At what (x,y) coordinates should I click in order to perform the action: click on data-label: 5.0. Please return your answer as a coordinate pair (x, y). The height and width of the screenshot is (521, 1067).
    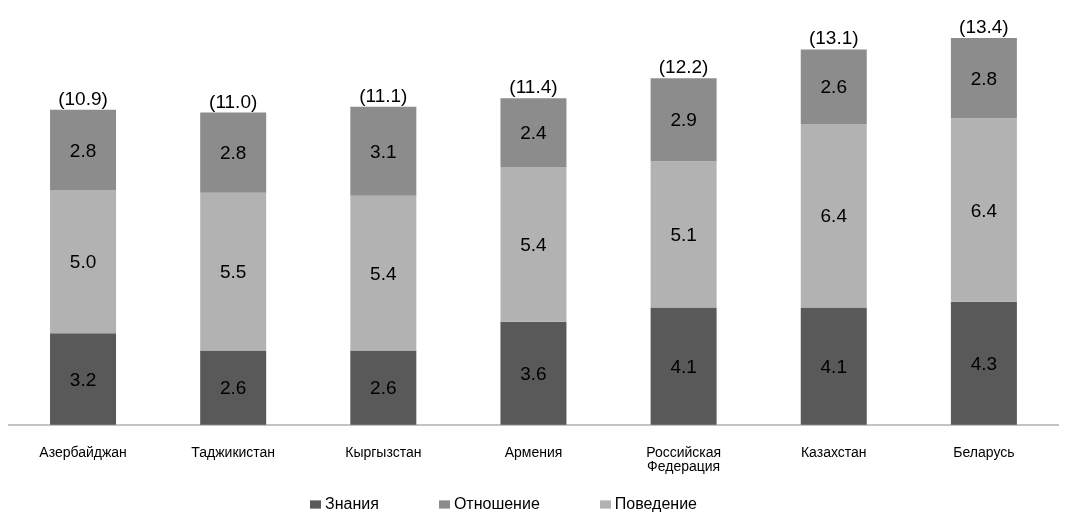
    Looking at the image, I should click on (83, 262).